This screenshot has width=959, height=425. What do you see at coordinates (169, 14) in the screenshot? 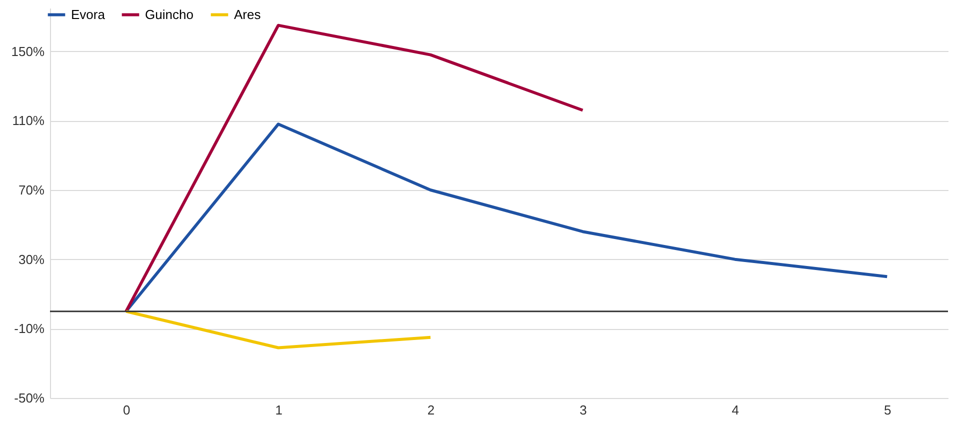
I see `legend-label: Guincho` at bounding box center [169, 14].